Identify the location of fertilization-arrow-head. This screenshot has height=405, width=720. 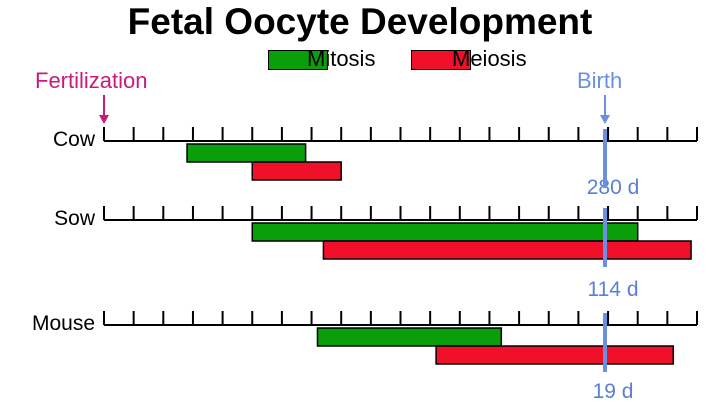
(104, 119).